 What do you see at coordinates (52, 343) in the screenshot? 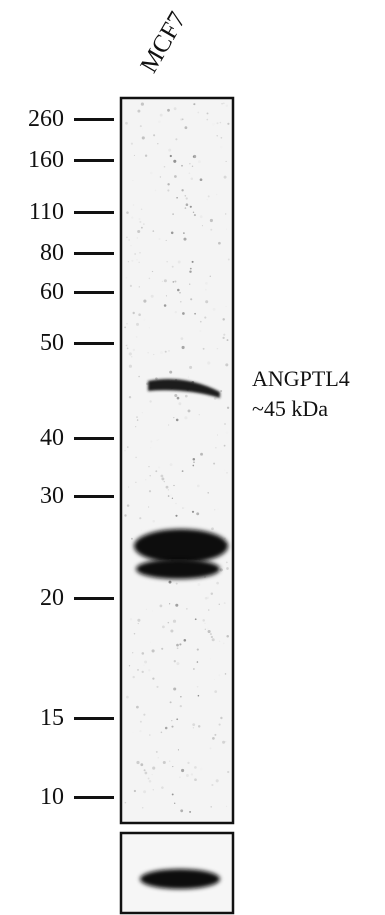
I see `marker-label: 50` at bounding box center [52, 343].